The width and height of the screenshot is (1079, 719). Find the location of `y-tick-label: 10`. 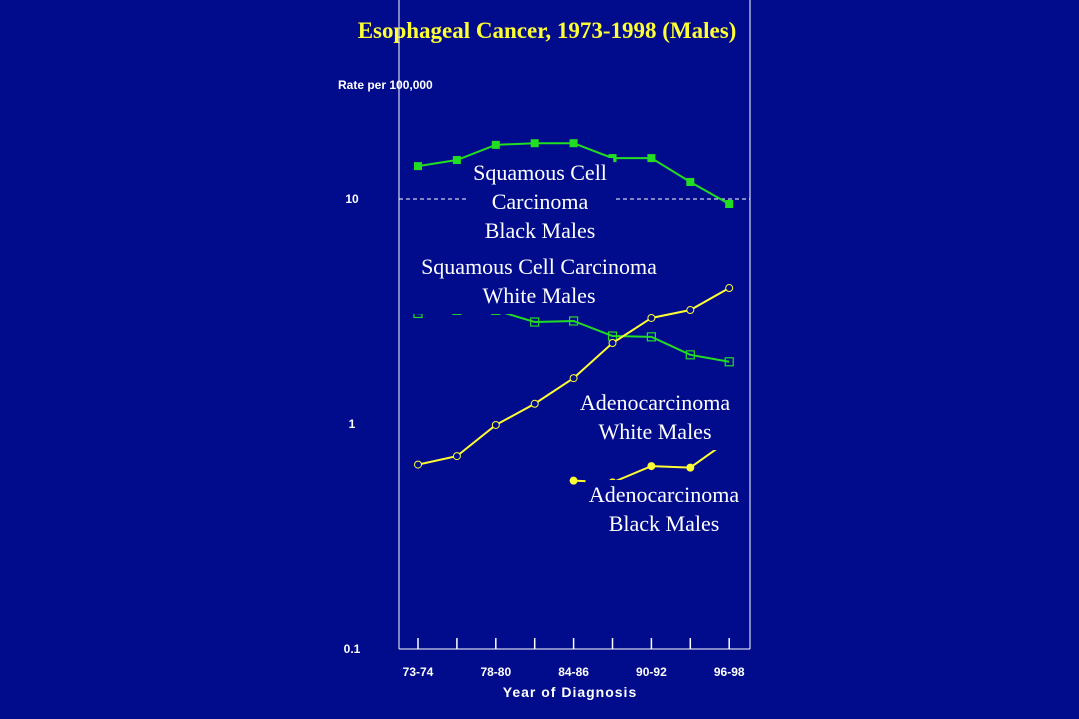

y-tick-label: 10 is located at coordinates (352, 199).